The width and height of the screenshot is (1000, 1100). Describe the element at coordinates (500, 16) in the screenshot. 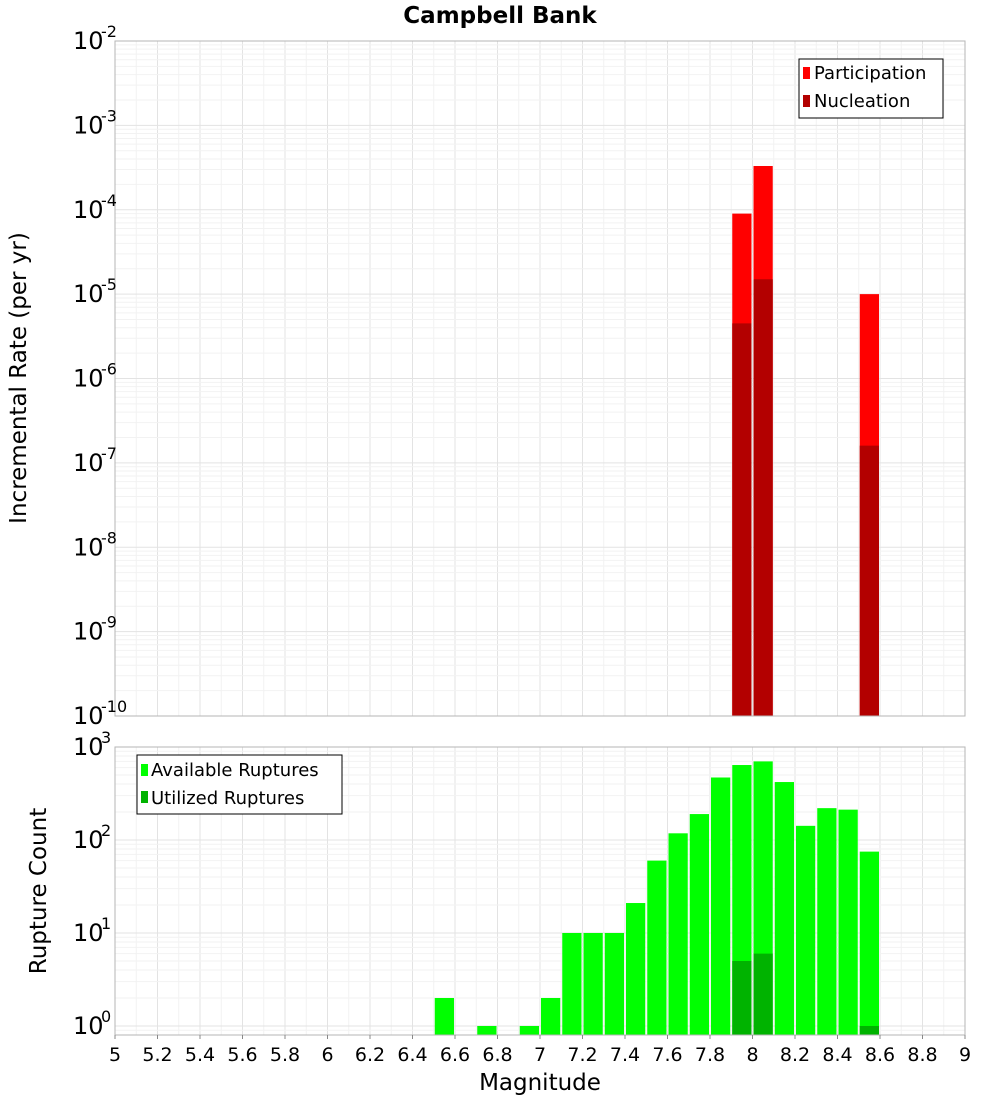

I see `chart-title: Campbell Bank` at that location.